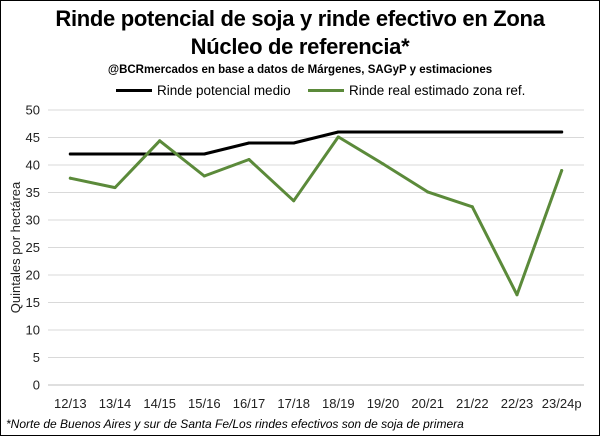  I want to click on series-1-point-22/23, so click(517, 295).